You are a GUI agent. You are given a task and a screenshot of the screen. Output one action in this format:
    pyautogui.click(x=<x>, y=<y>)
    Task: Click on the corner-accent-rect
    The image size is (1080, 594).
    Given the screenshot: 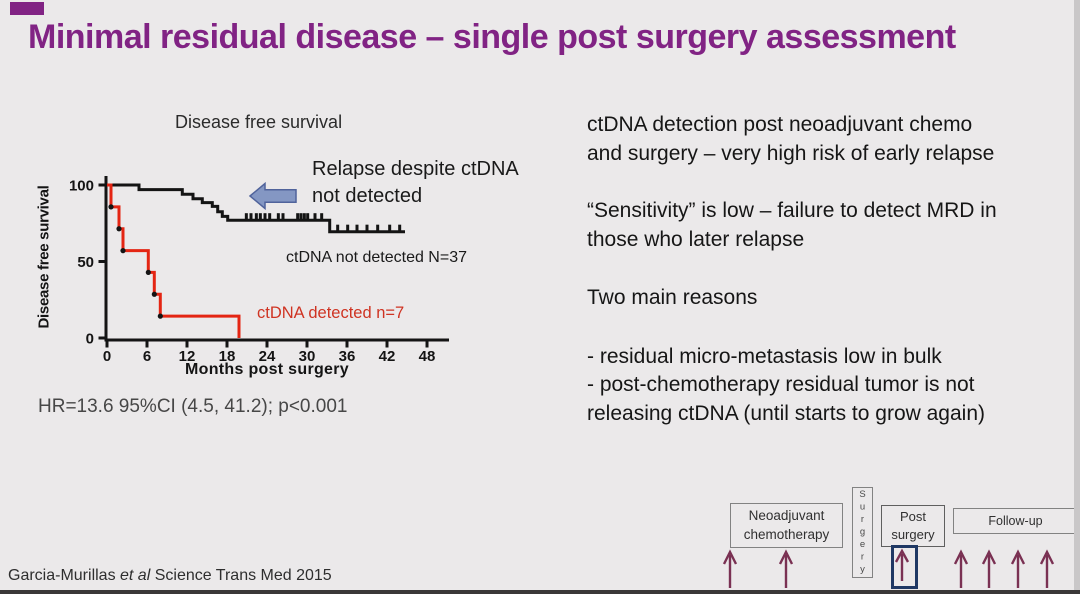 What is the action you would take?
    pyautogui.click(x=27, y=8)
    